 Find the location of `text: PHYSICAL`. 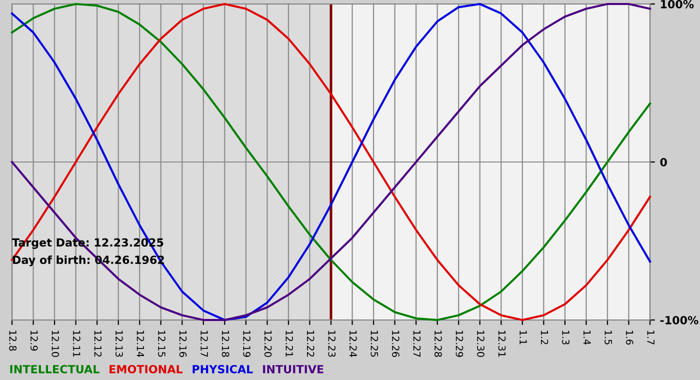

text: PHYSICAL is located at coordinates (222, 369).